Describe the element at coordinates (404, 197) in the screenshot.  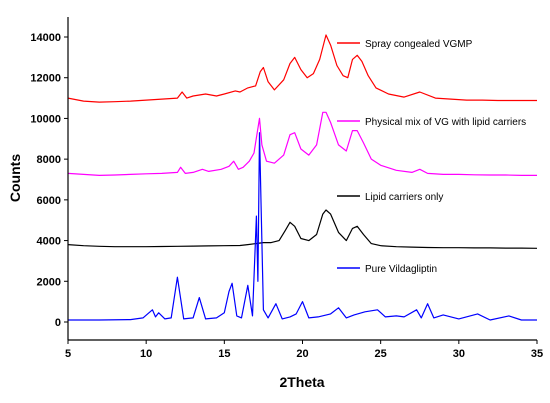
I see `legend-label-lipid-carriers-only: Lipid carriers only` at that location.